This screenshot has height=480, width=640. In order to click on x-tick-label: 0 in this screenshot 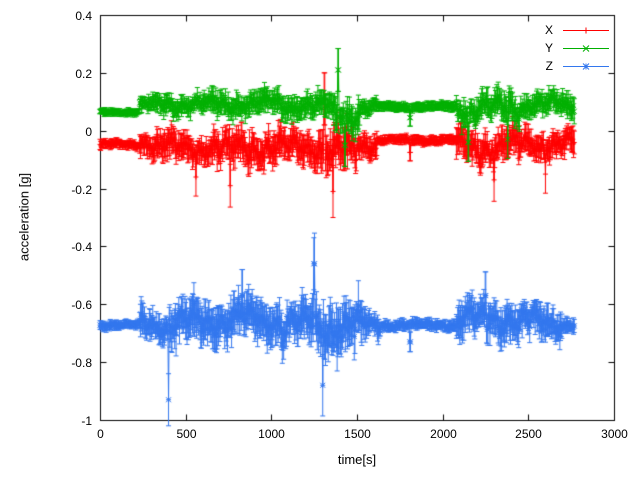, I will do `click(100, 434)`.